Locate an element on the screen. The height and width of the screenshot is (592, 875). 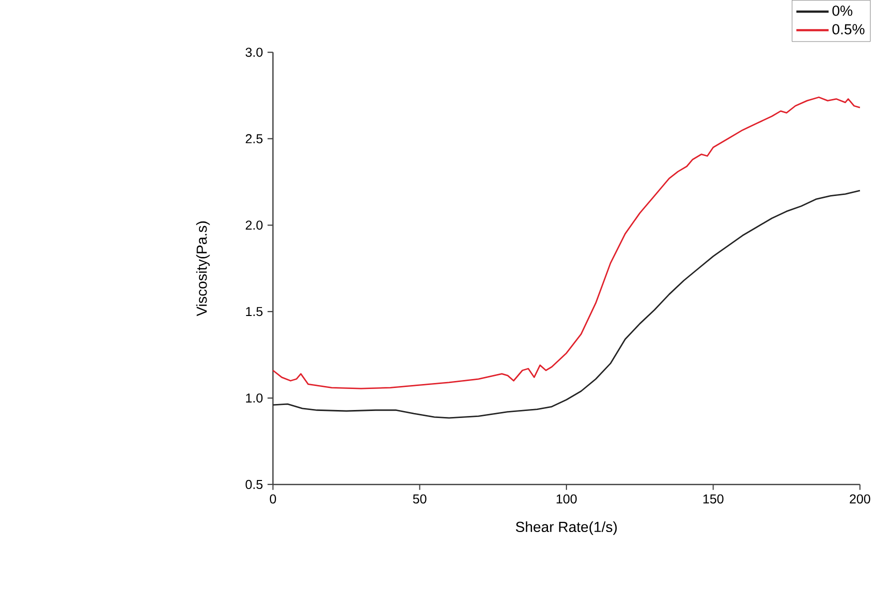
x-tick-label: 150 is located at coordinates (713, 499).